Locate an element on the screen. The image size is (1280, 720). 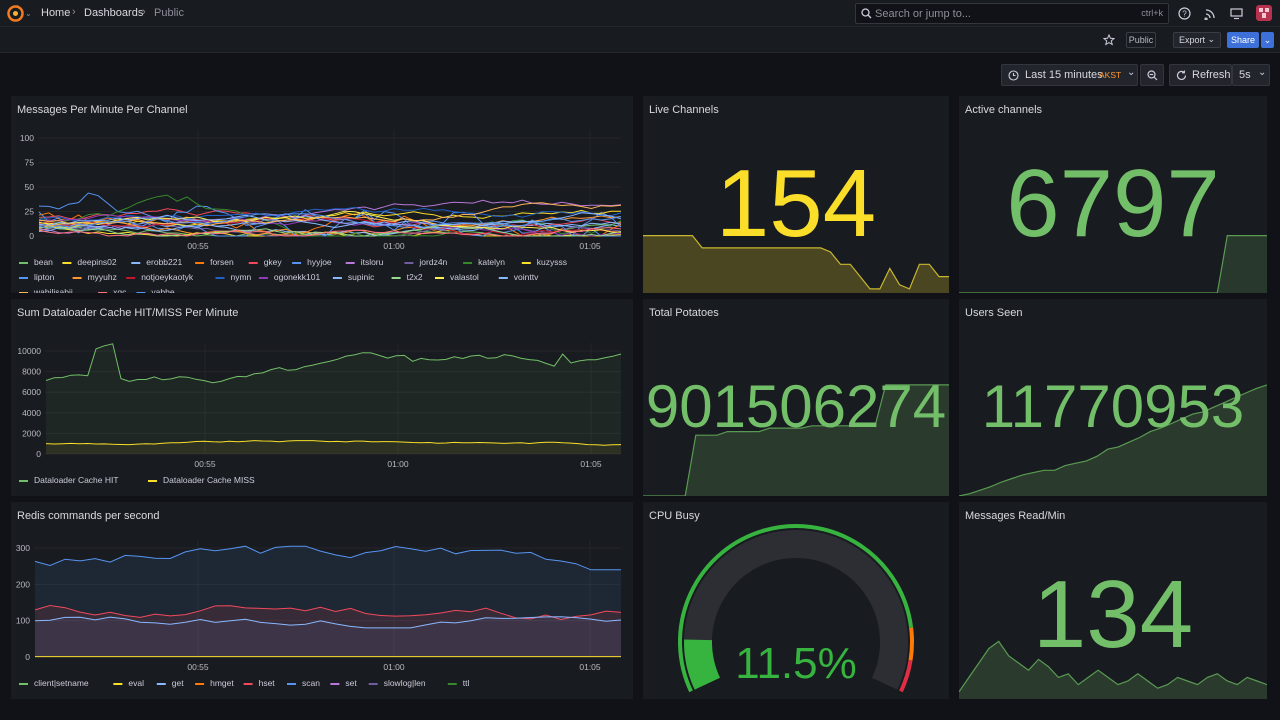
search-input: Search or jump to... ctrl+k is located at coordinates (1012, 13).